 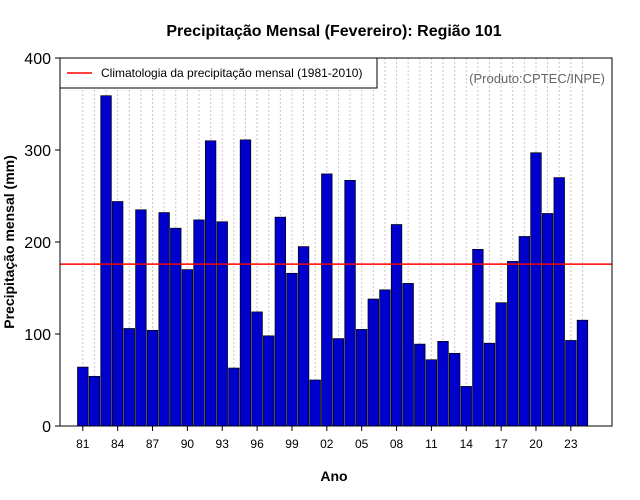 What do you see at coordinates (333, 476) in the screenshot?
I see `x-axis-label: Ano` at bounding box center [333, 476].